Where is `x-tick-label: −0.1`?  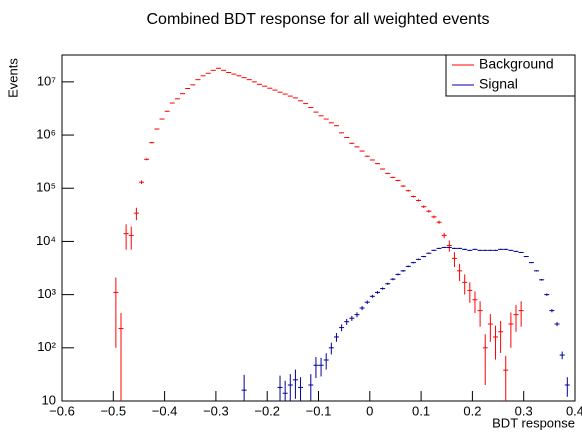
x-tick-label: −0.1 is located at coordinates (319, 410).